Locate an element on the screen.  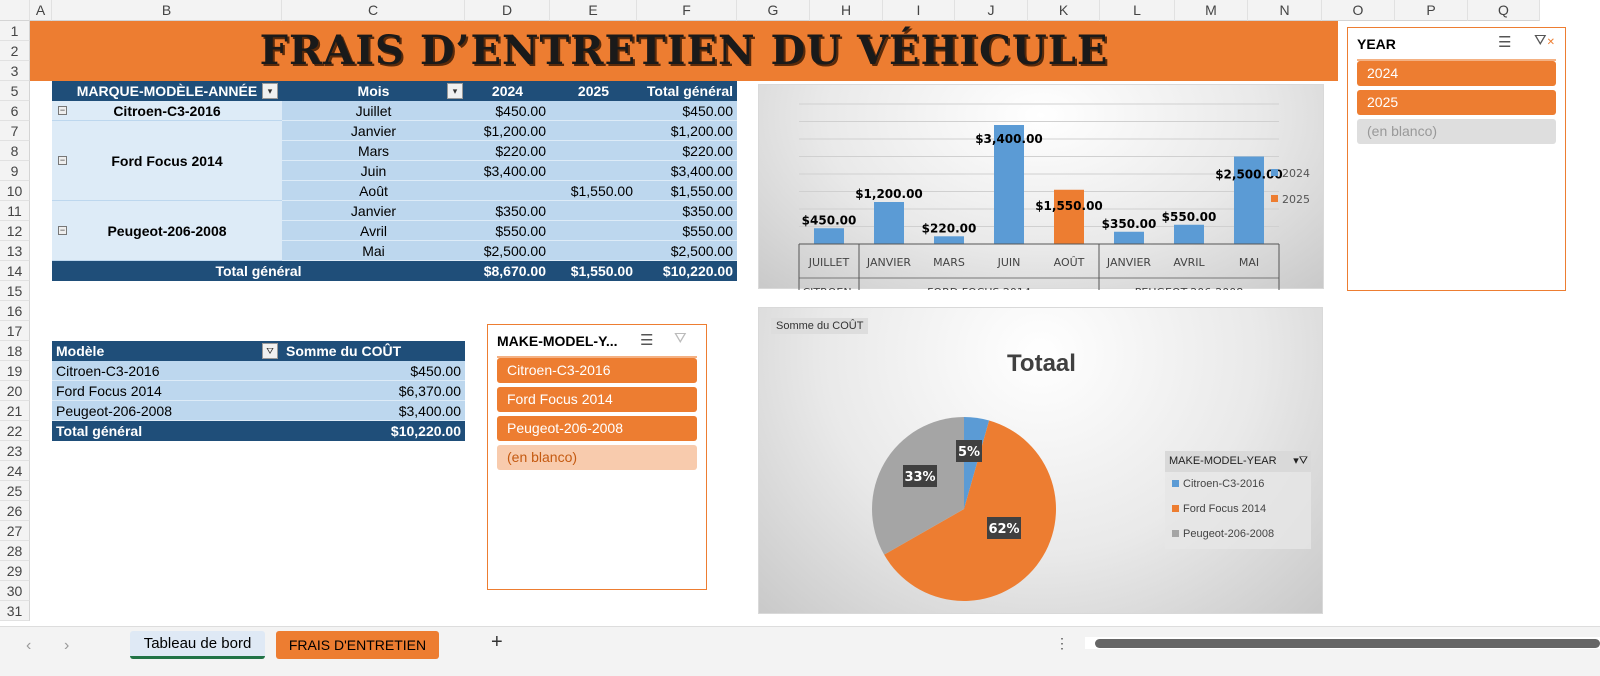
select-all-corner is located at coordinates (15, 10).